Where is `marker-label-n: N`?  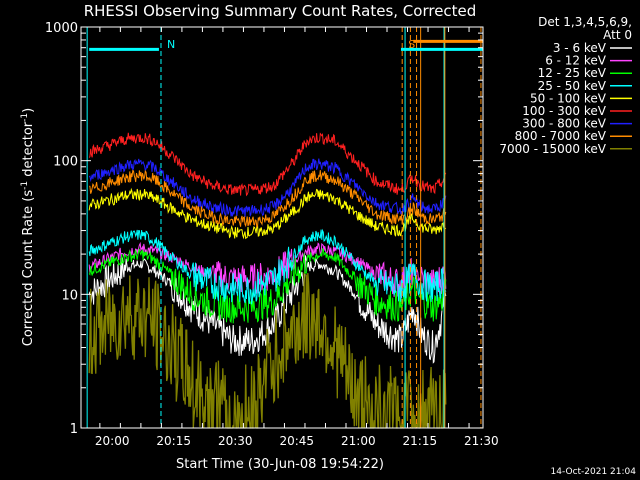
marker-label-n: N is located at coordinates (171, 44).